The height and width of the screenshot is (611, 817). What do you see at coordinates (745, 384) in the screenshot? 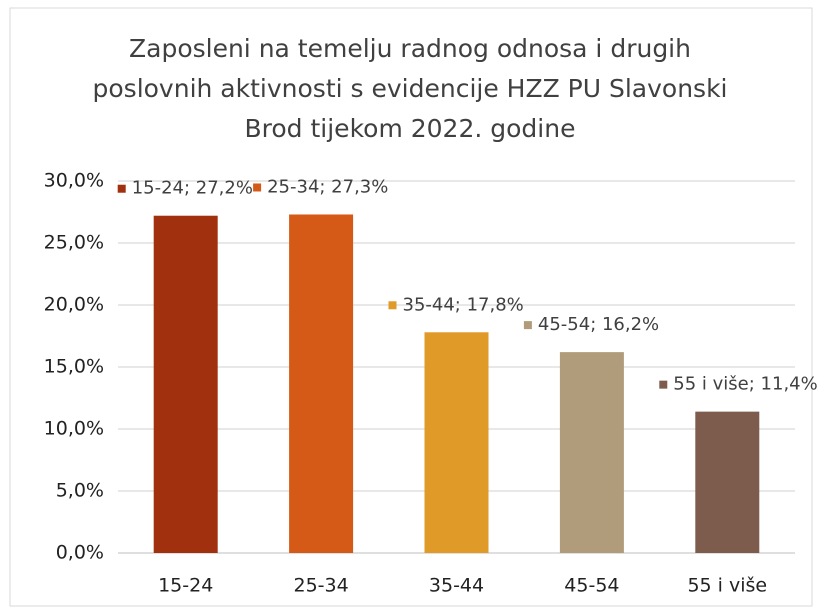
I see `data-label: 55 i više; 11,4%` at bounding box center [745, 384].